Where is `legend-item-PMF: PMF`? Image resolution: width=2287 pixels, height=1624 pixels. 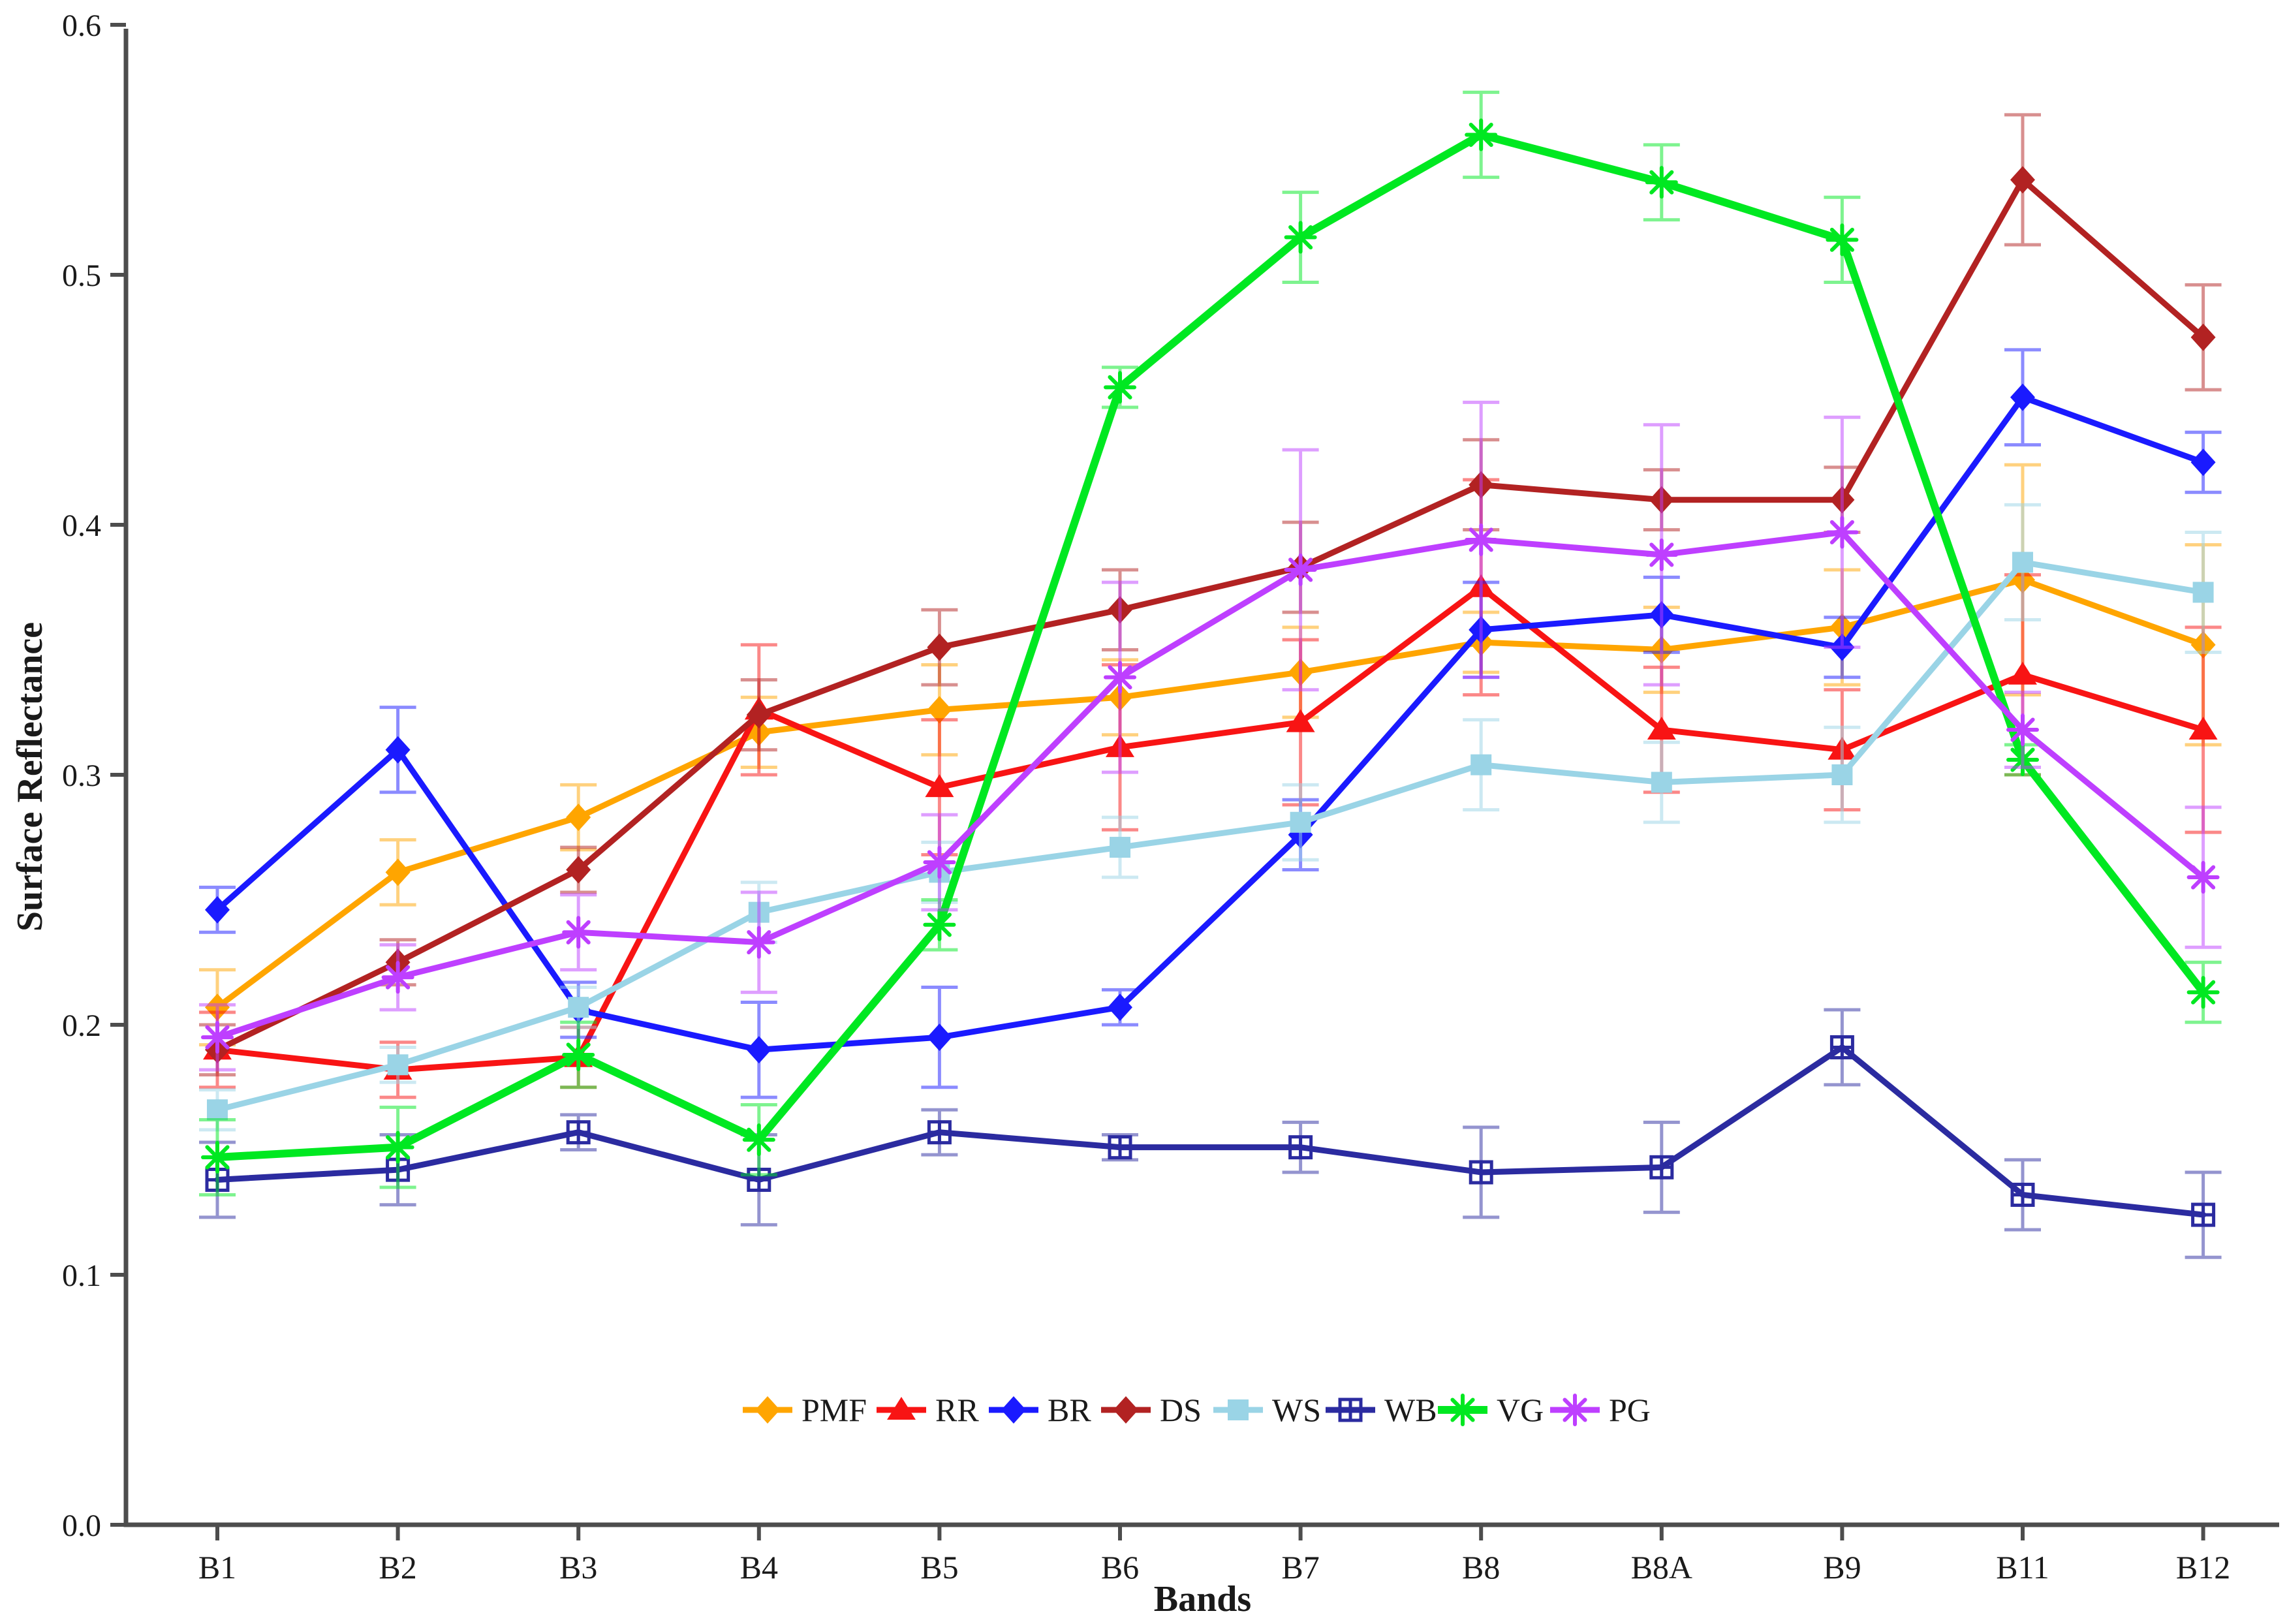 legend-item-PMF: PMF is located at coordinates (805, 1410).